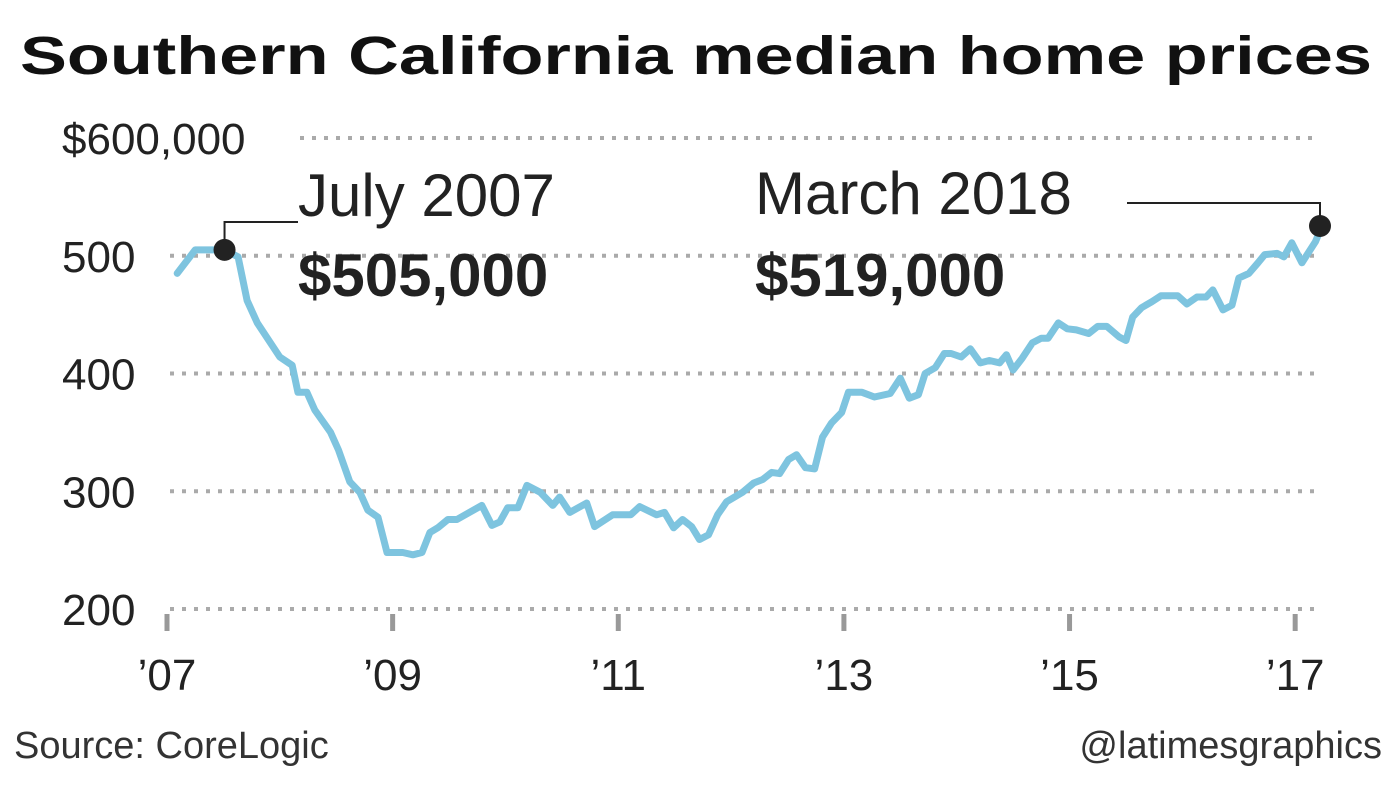 Image resolution: width=1400 pixels, height=788 pixels. Describe the element at coordinates (224, 249) in the screenshot. I see `peak-marker` at that location.